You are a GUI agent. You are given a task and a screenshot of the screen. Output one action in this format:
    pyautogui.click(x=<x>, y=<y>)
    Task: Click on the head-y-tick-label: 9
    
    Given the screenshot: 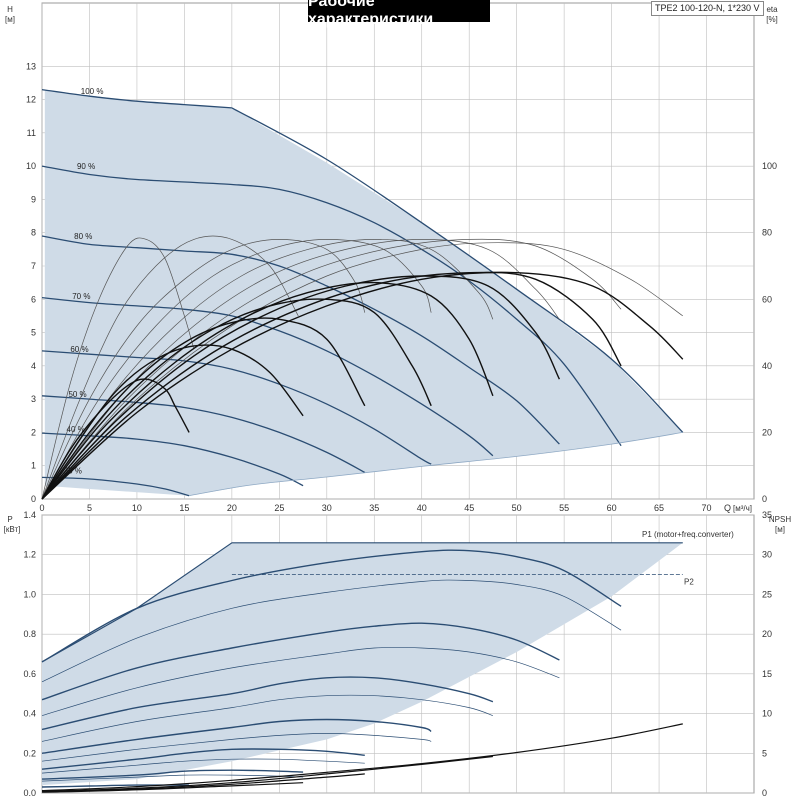 What is the action you would take?
    pyautogui.click(x=33, y=199)
    